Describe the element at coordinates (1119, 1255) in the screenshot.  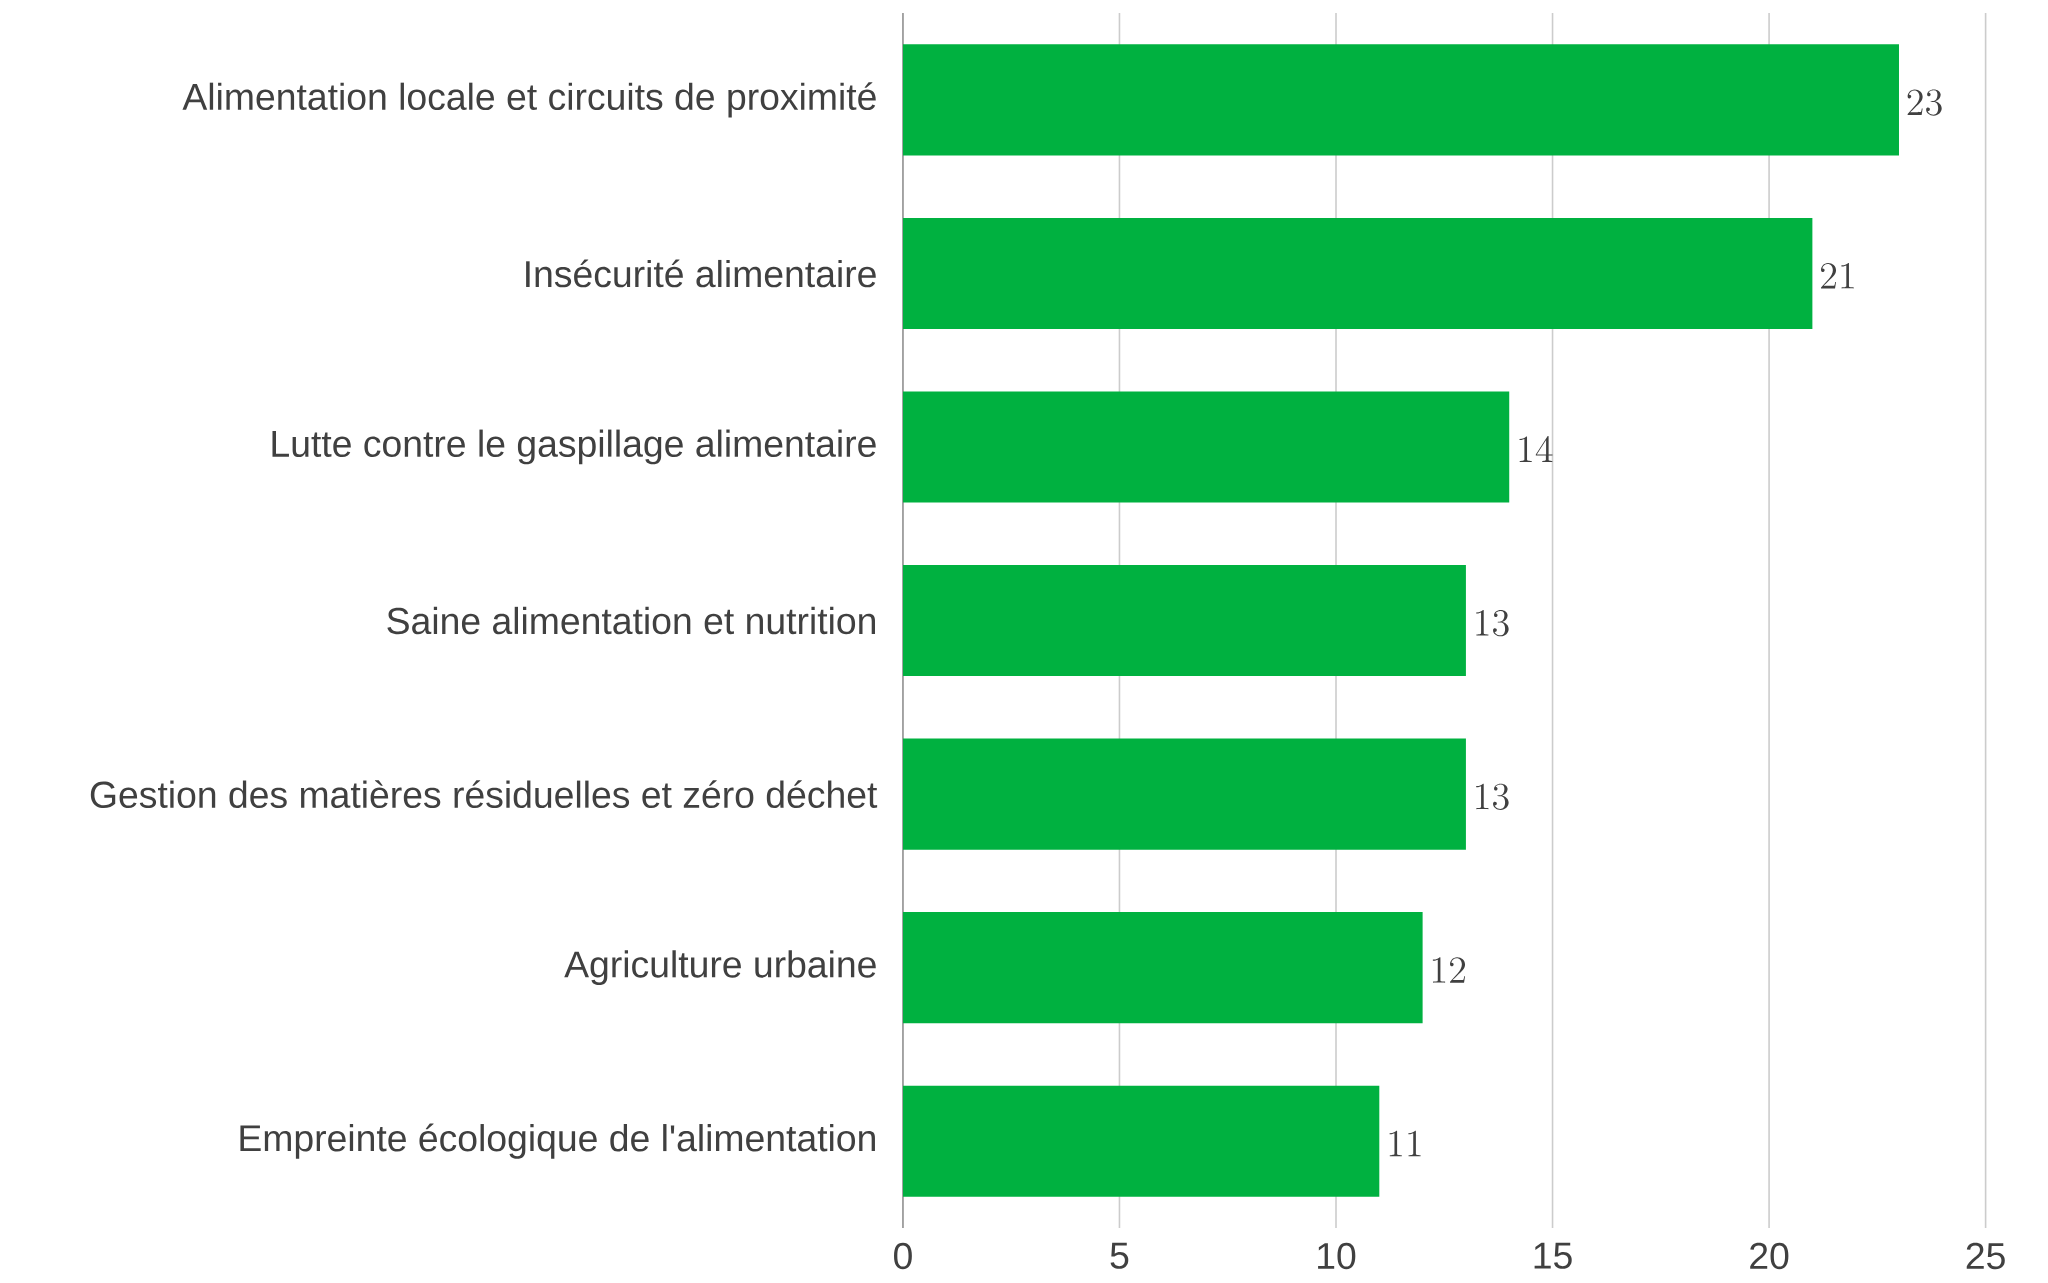
I see `x-tick-label: 5` at that location.